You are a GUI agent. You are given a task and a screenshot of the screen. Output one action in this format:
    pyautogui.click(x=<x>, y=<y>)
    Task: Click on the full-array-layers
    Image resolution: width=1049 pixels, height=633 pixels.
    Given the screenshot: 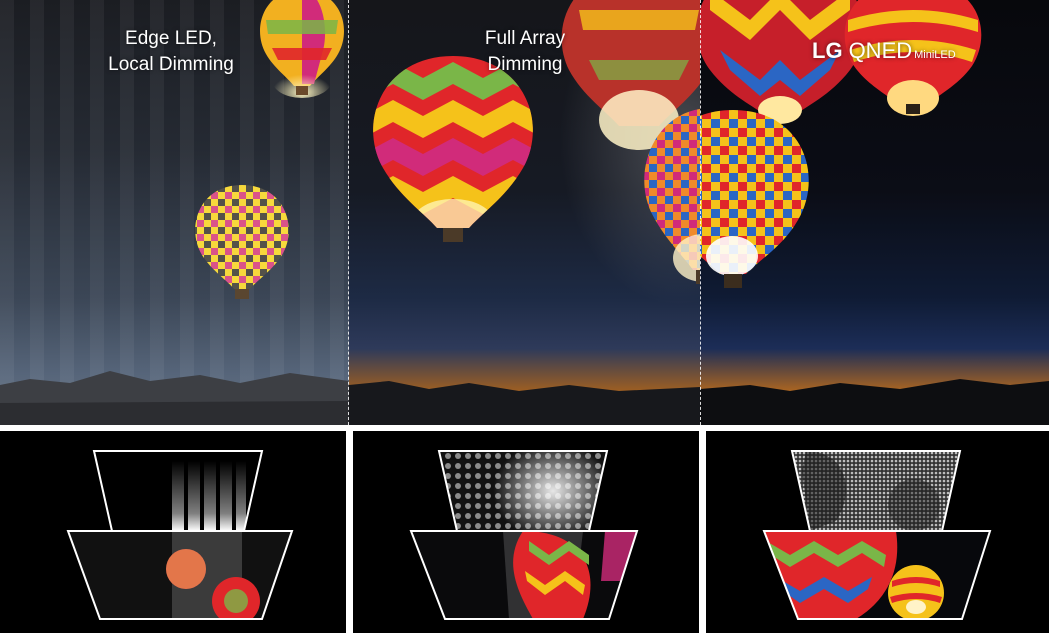 What is the action you would take?
    pyautogui.click(x=524, y=535)
    